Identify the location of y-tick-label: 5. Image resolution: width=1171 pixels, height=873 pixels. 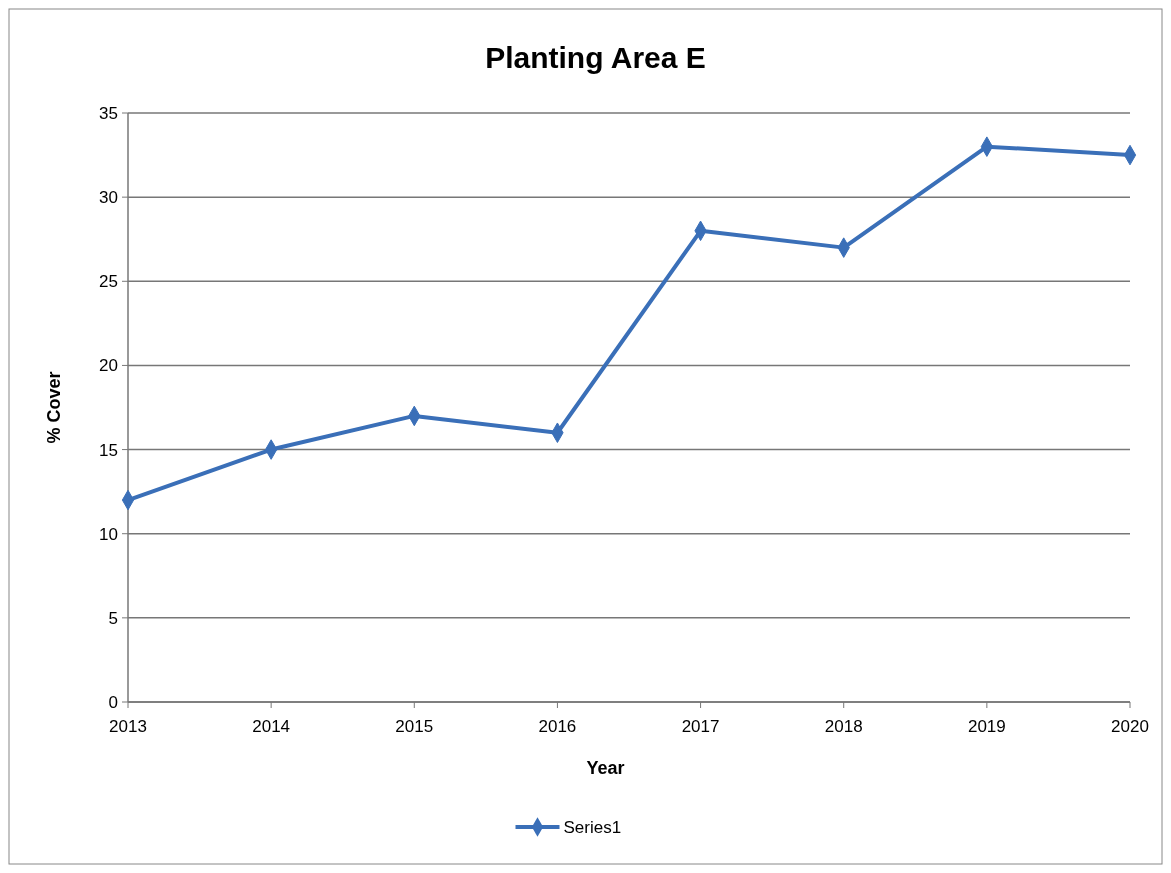
(113, 618).